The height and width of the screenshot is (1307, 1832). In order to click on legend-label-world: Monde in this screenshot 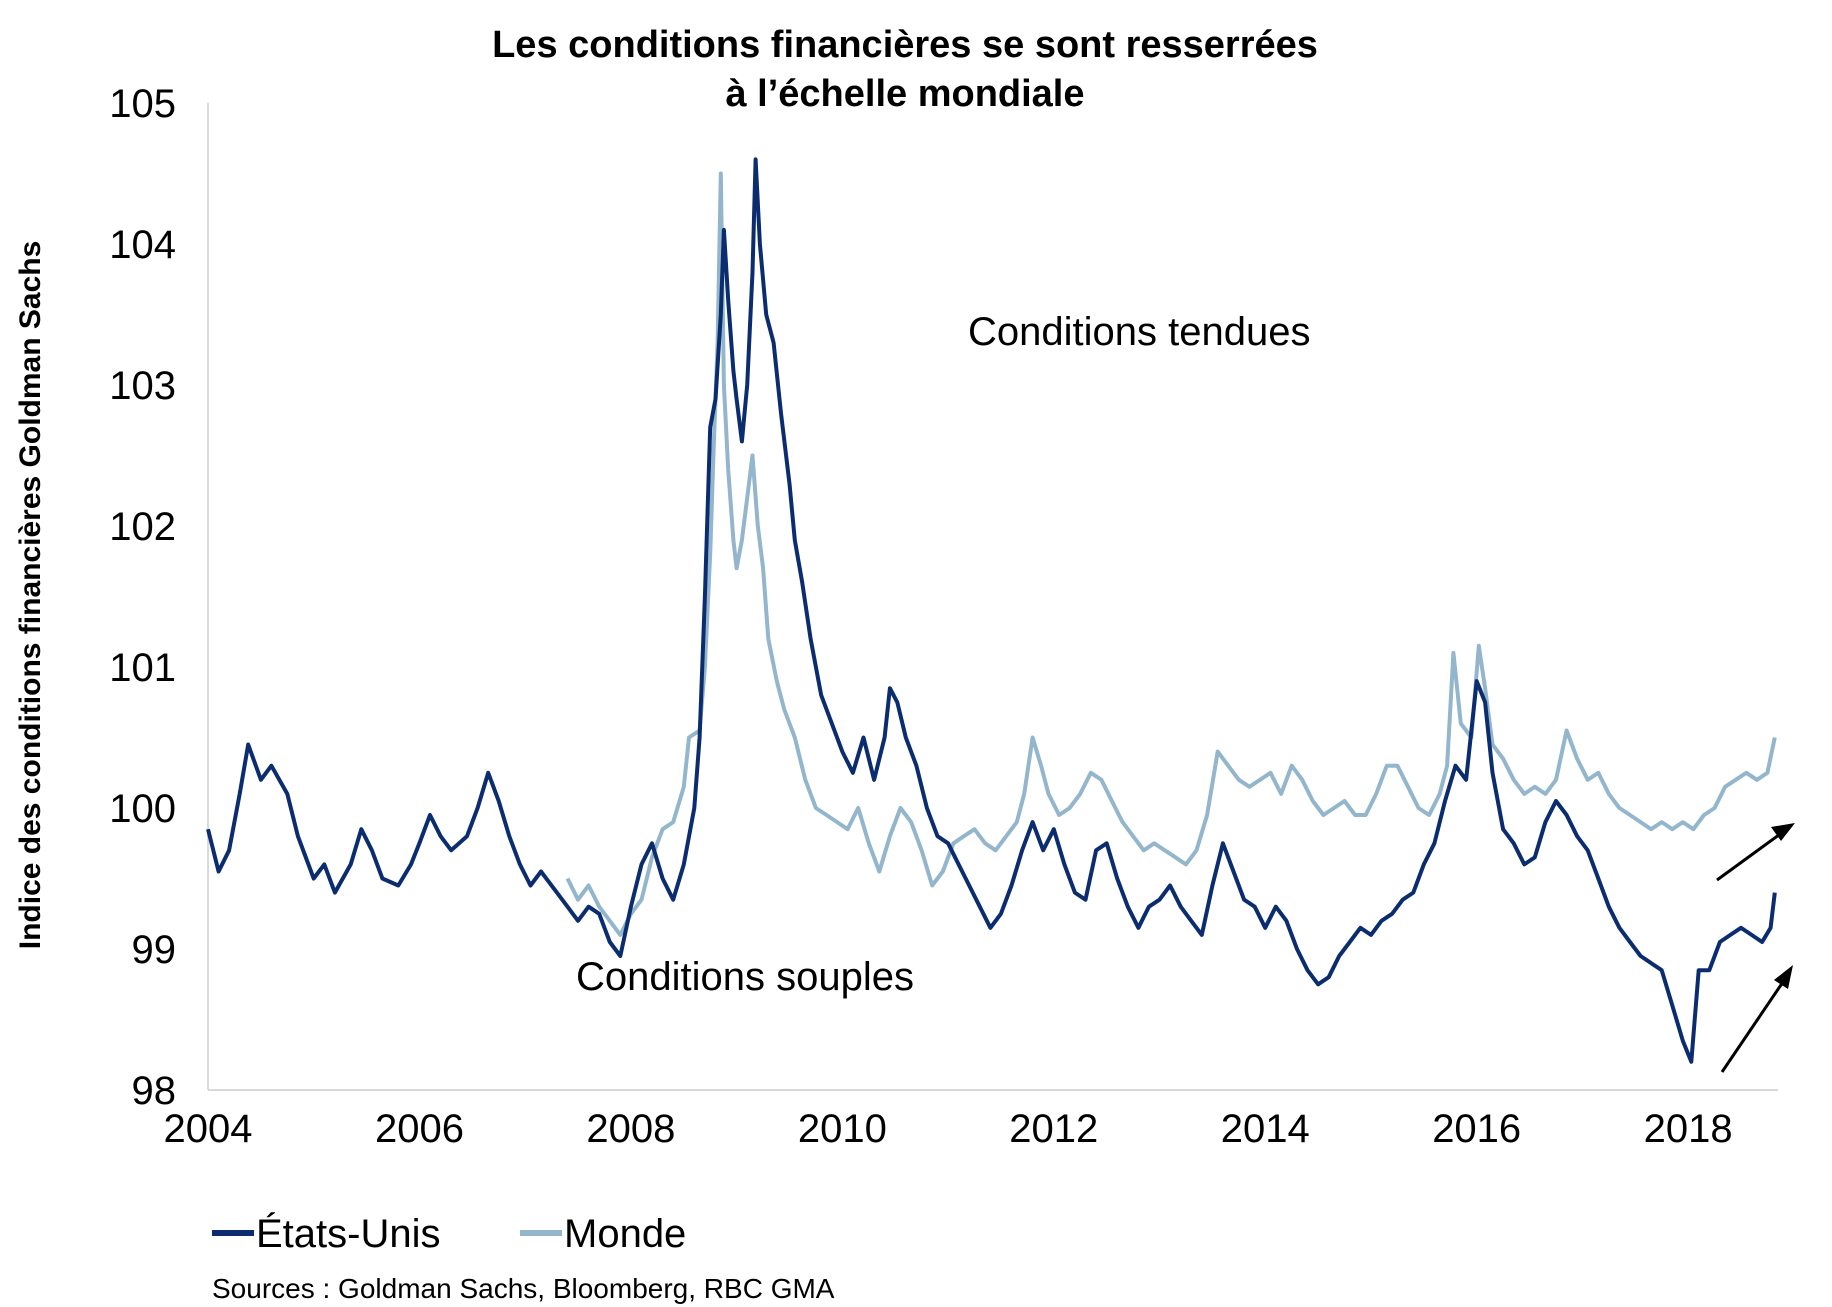, I will do `click(625, 1234)`.